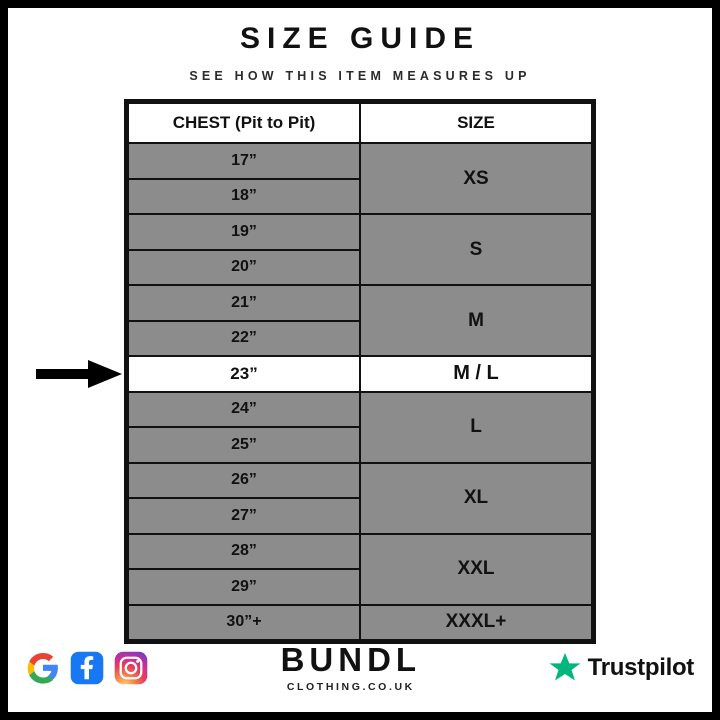 The width and height of the screenshot is (720, 720). I want to click on size-label-cell: XL, so click(476, 498).